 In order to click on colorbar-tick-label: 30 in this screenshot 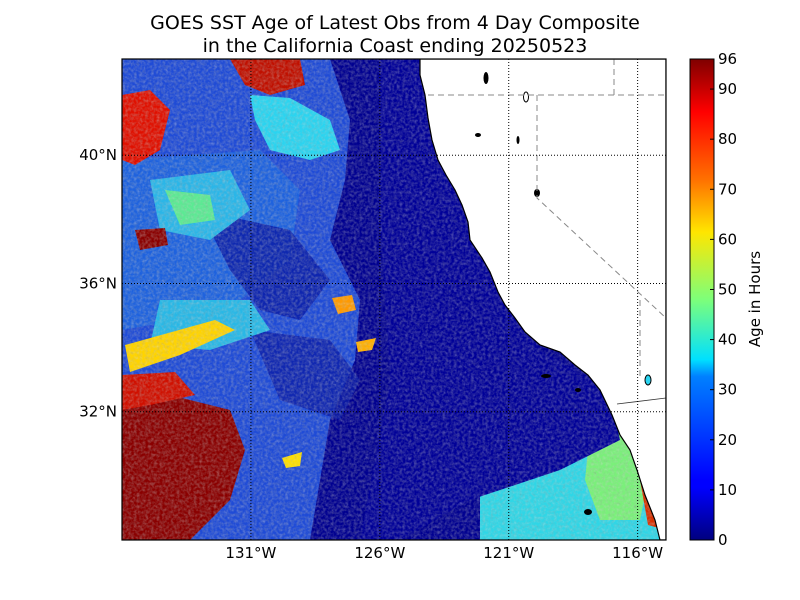, I will do `click(727, 390)`.